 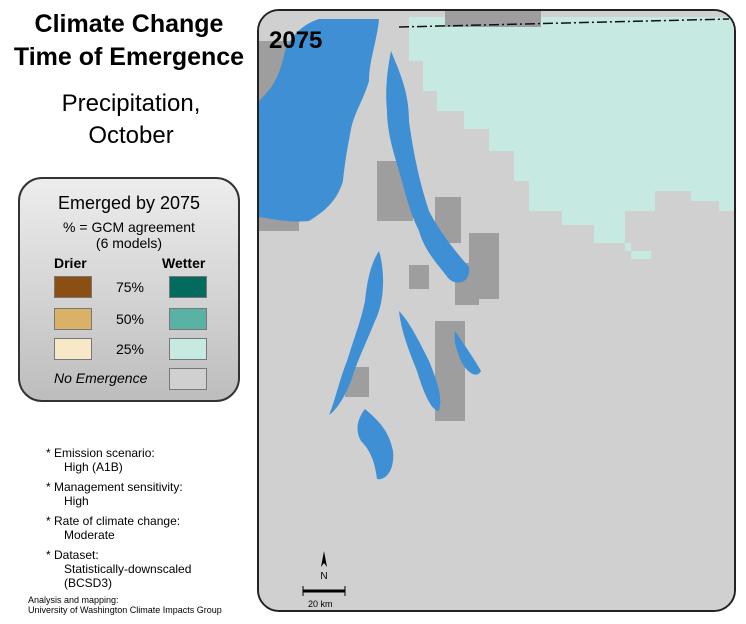 What do you see at coordinates (130, 349) in the screenshot?
I see `legend-pct-25: 25%` at bounding box center [130, 349].